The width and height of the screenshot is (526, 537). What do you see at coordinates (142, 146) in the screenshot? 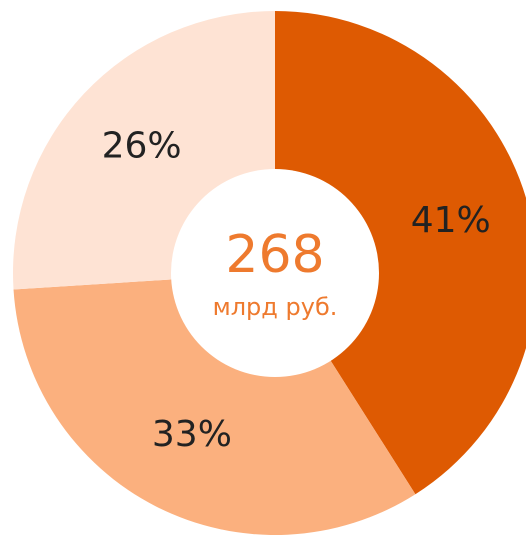
I see `value-label: 26%` at bounding box center [142, 146].